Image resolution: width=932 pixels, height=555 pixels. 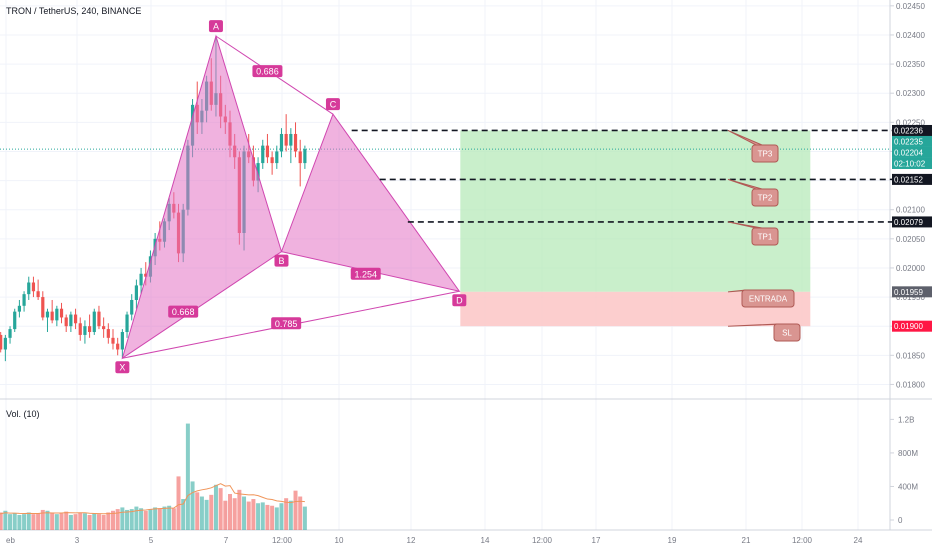 I want to click on price-tick-label: 0.02000, so click(x=910, y=268).